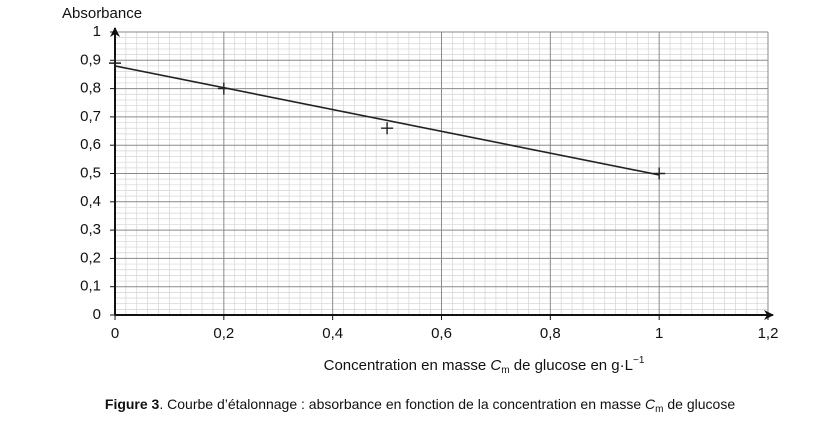  I want to click on y-tick-label: 1, so click(97, 31).